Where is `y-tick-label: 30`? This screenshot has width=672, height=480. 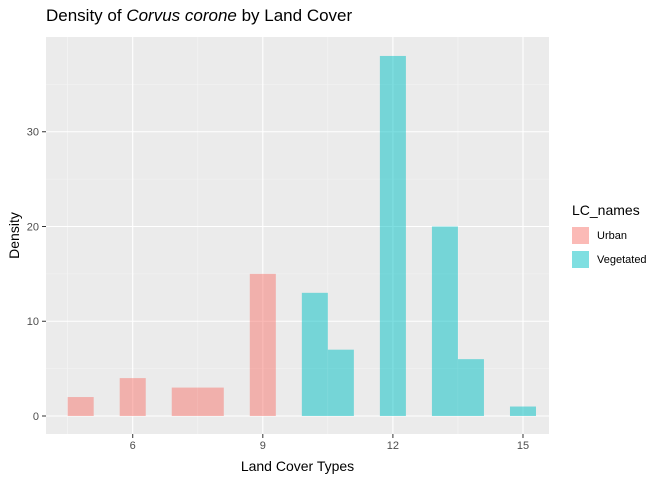 y-tick-label: 30 is located at coordinates (33, 133).